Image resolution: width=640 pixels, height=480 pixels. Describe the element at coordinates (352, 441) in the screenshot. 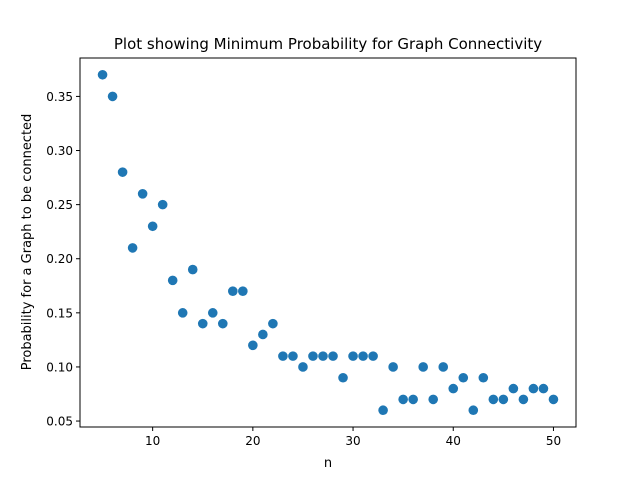

I see `x-tick-label: 30` at that location.